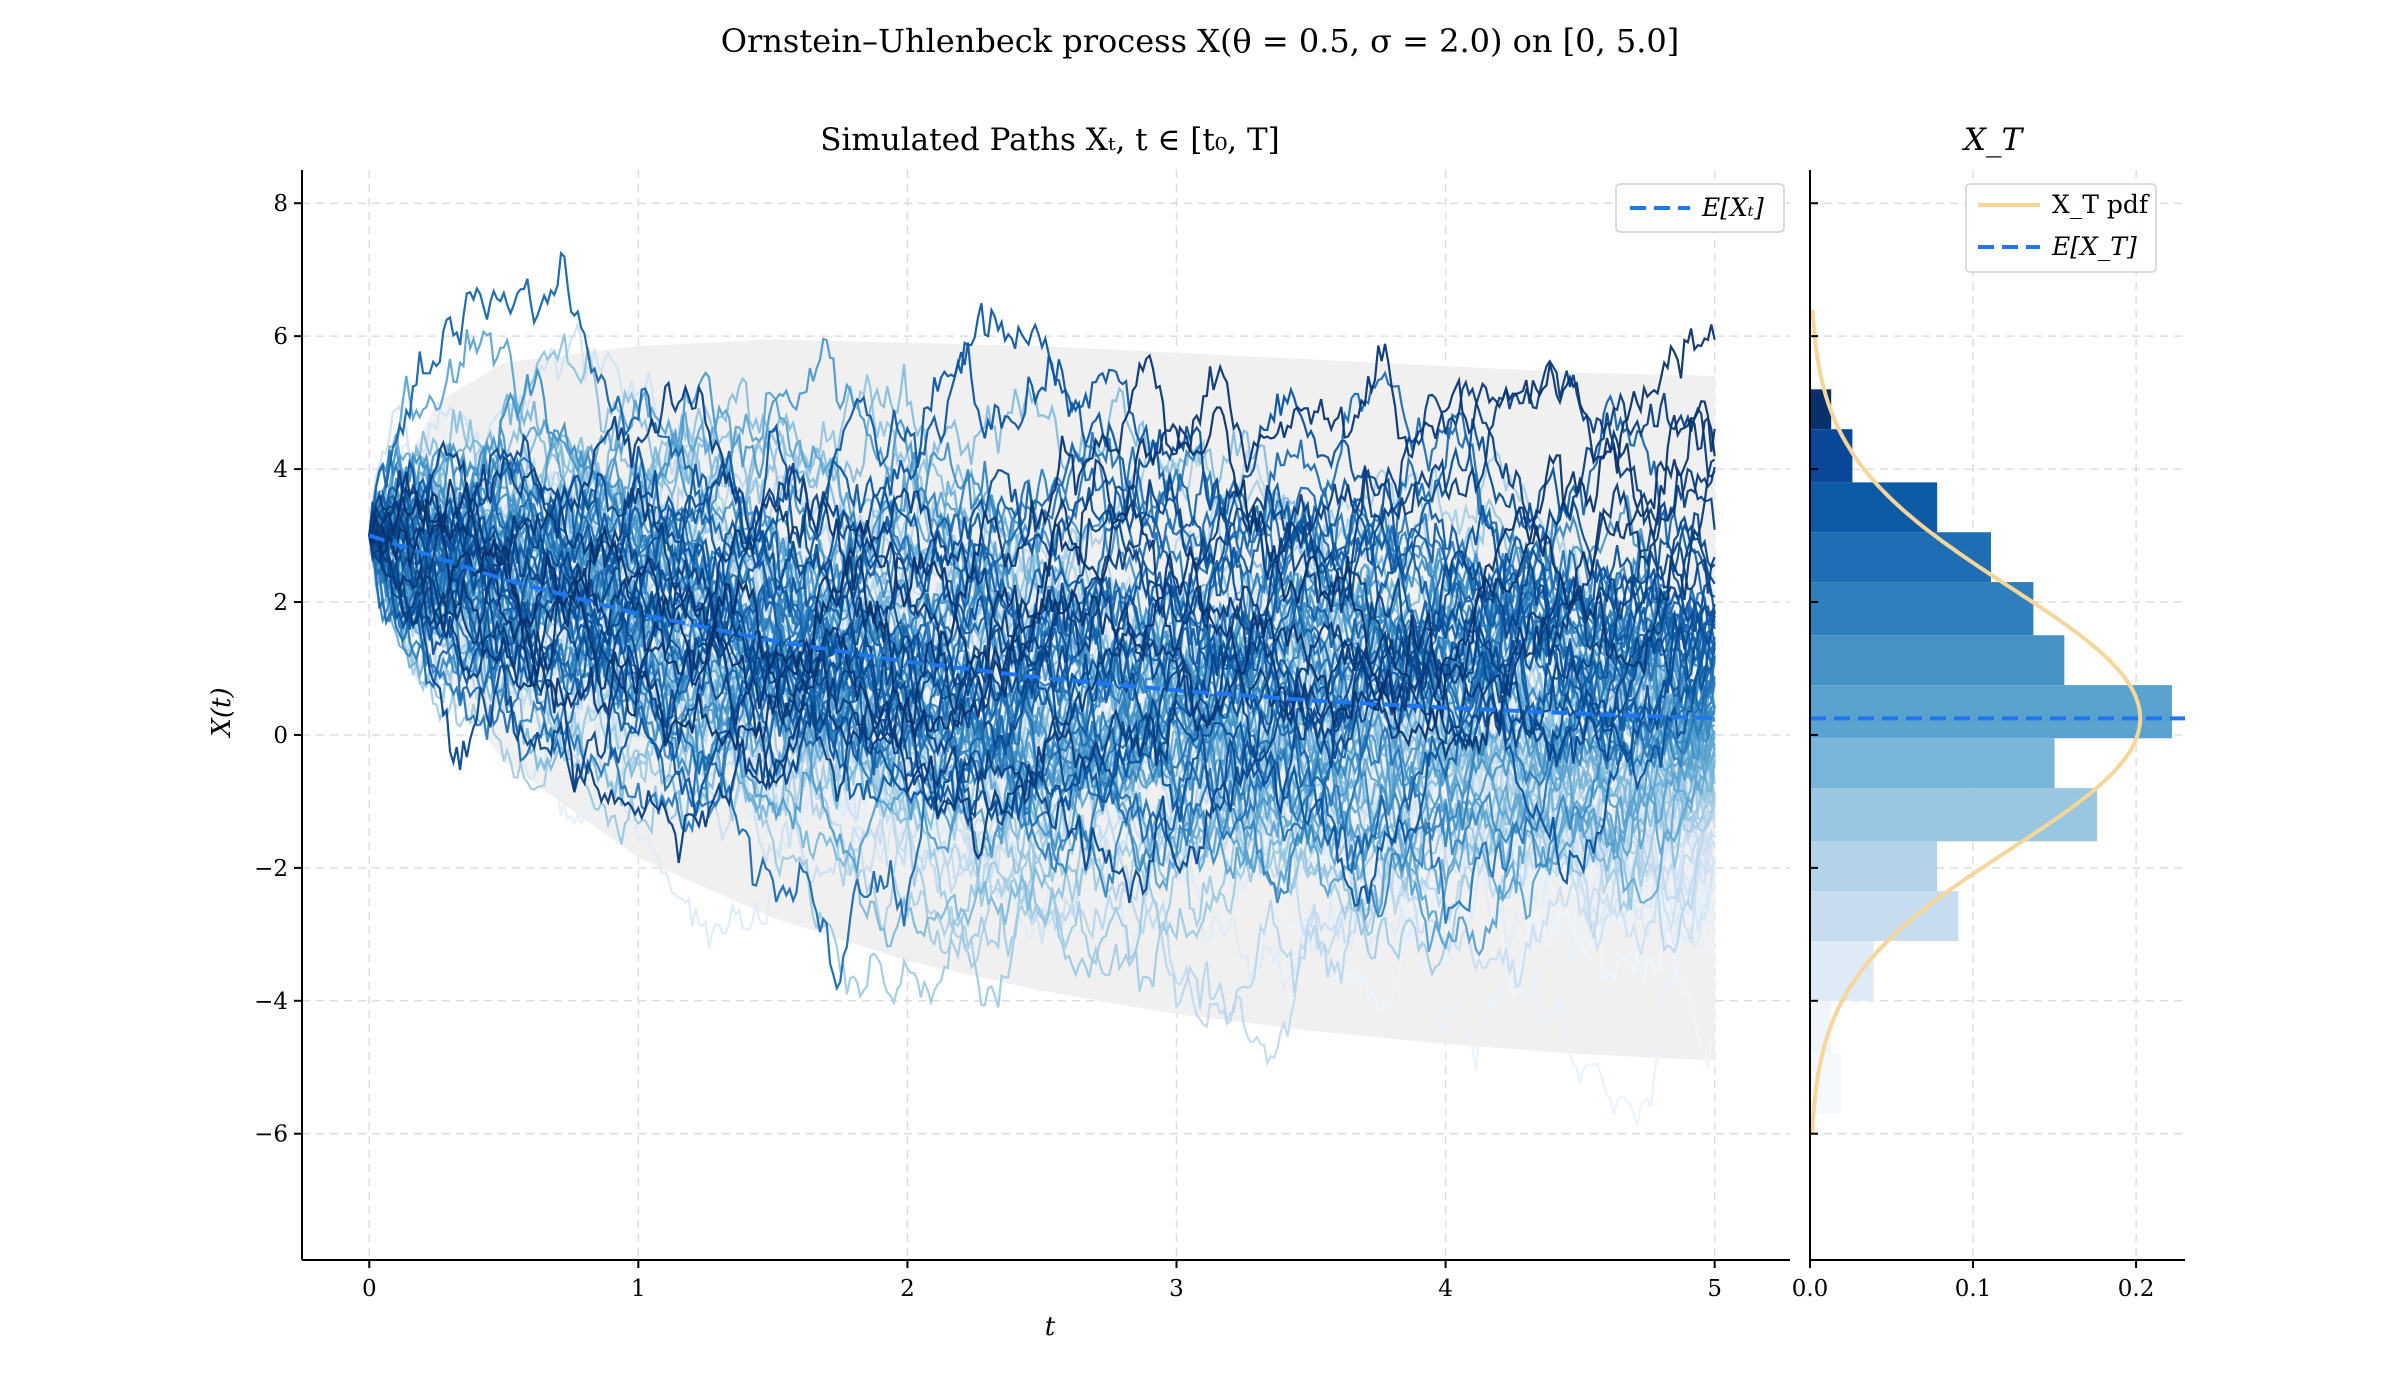 This screenshot has width=2400, height=1400. What do you see at coordinates (2101, 204) in the screenshot?
I see `terminal-legend-pdf-label: X_T pdf` at bounding box center [2101, 204].